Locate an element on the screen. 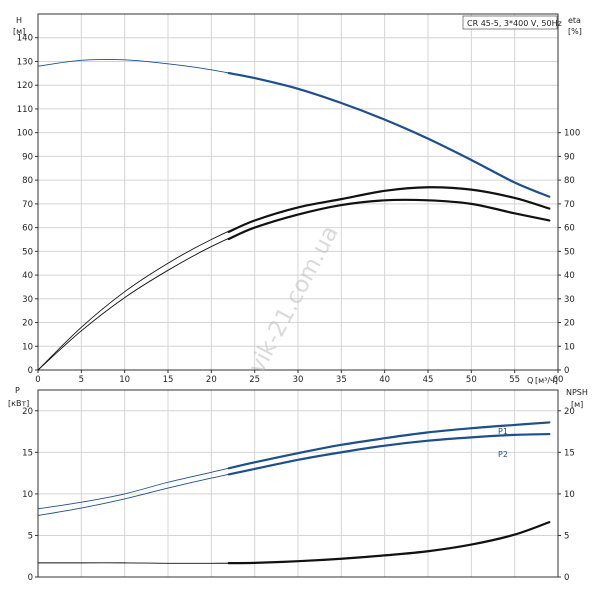 The image size is (600, 600). efficiency-axis-ticks: 0 10 20 30 40 50 60 70 80 90 100 is located at coordinates (569, 252).